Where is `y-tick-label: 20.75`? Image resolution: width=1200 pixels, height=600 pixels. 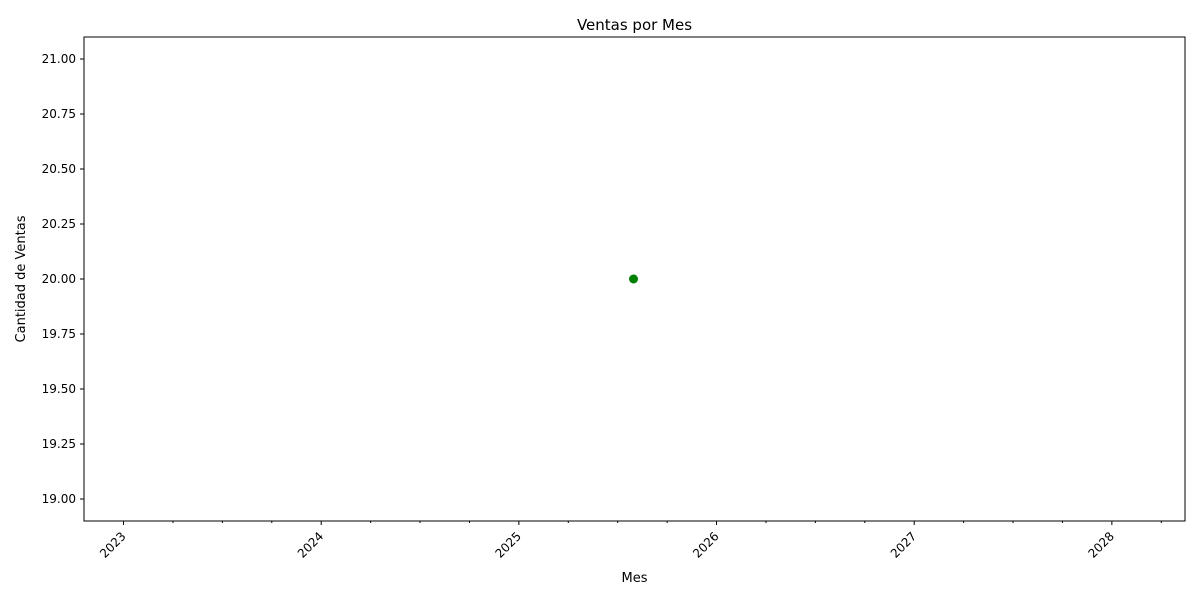 y-tick-label: 20.75 is located at coordinates (59, 114).